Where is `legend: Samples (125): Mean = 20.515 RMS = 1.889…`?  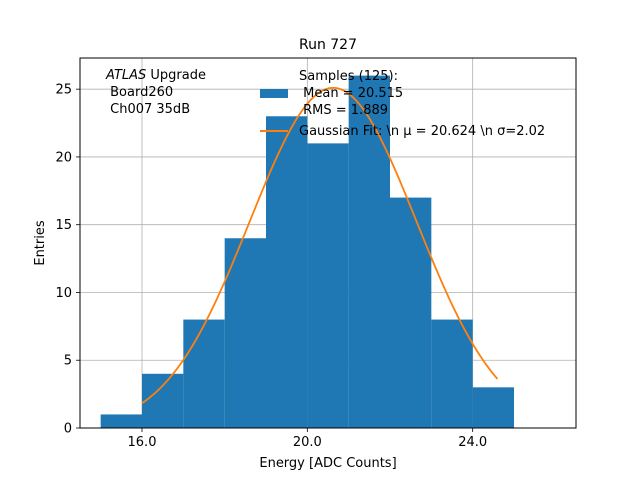
legend: Samples (125): Mean = 20.515 RMS = 1.889… is located at coordinates (402, 104).